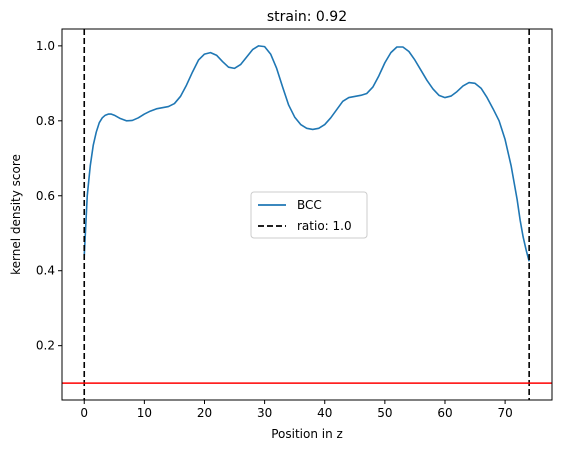 The height and width of the screenshot is (453, 567). Describe the element at coordinates (204, 413) in the screenshot. I see `x-tick-label: 20` at that location.